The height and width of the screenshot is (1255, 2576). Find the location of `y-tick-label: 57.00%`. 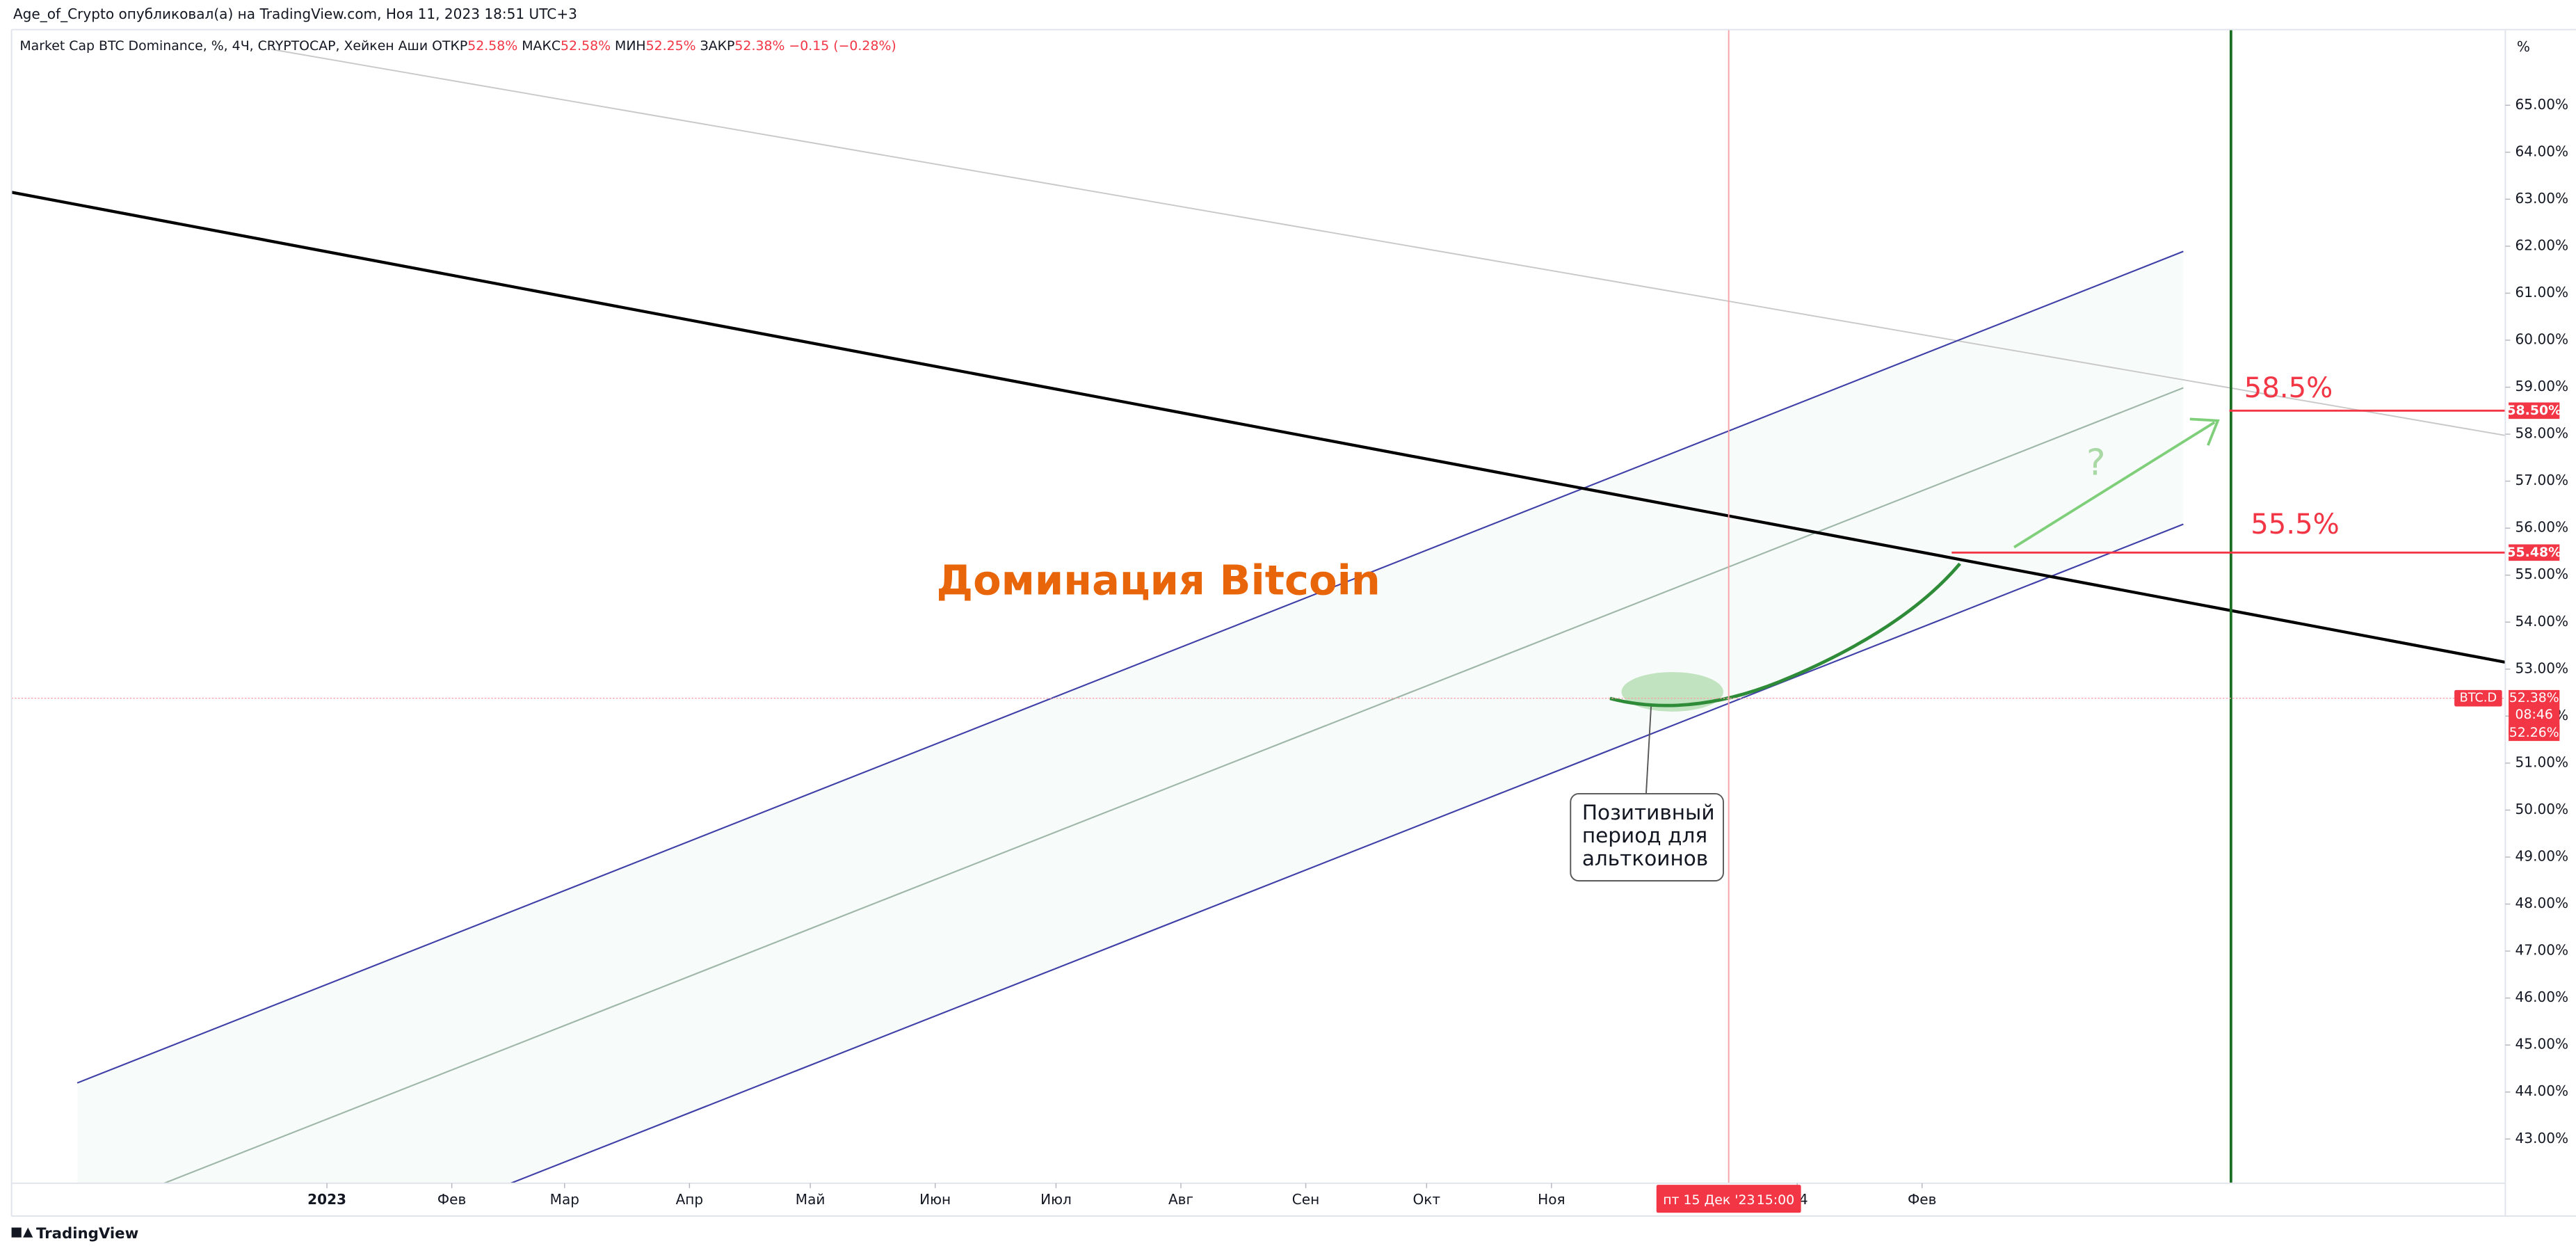

y-tick-label: 57.00% is located at coordinates (2542, 480).